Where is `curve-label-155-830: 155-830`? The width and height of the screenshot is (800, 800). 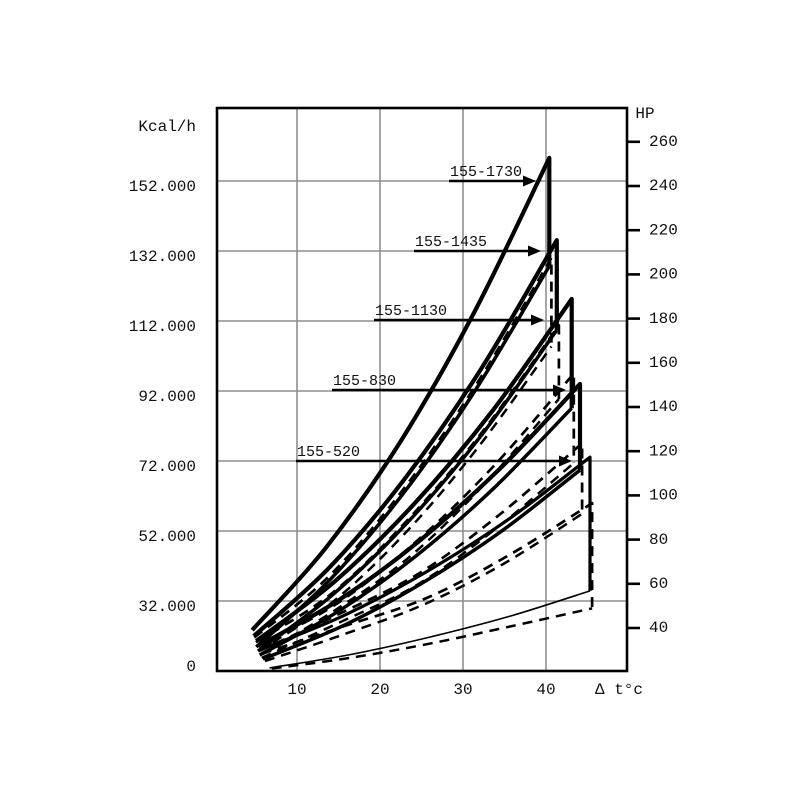
curve-label-155-830: 155-830 is located at coordinates (364, 381).